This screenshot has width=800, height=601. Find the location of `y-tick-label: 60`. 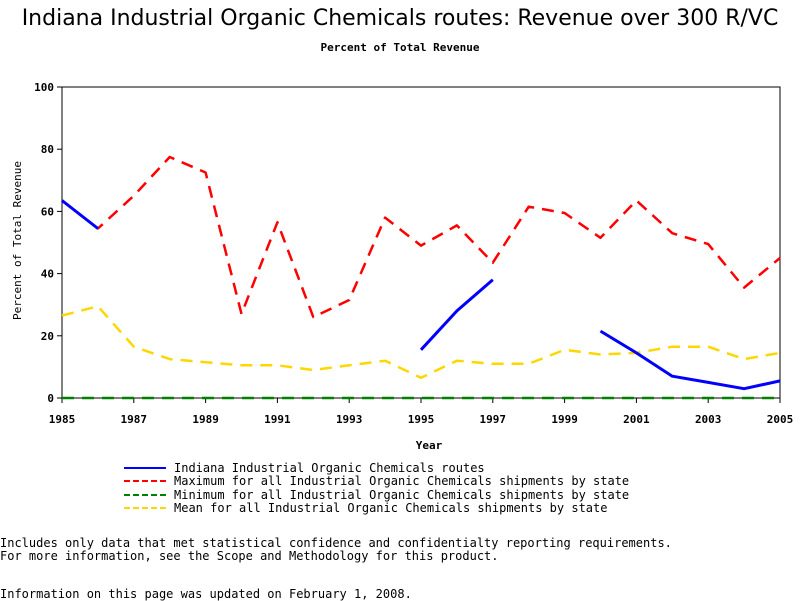

y-tick-label: 60 is located at coordinates (47, 211).